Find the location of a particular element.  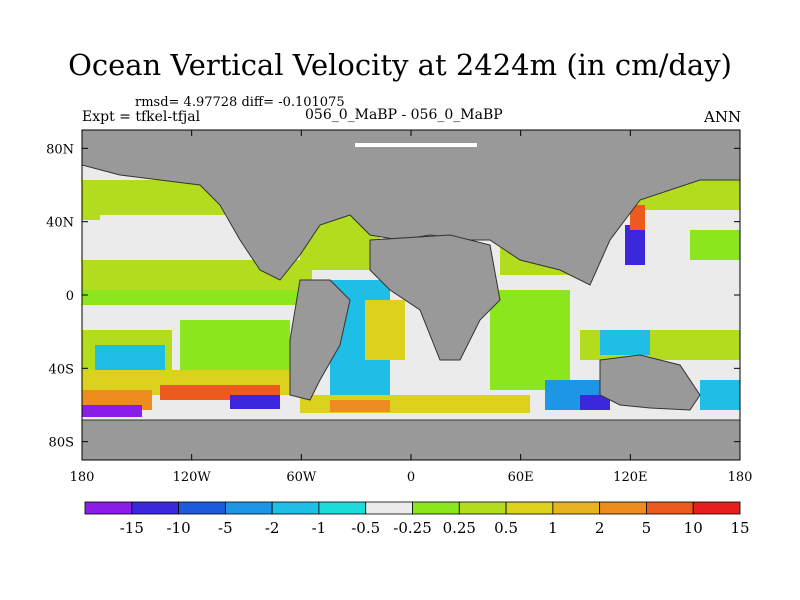

y-tick-label: 80N is located at coordinates (60, 149).